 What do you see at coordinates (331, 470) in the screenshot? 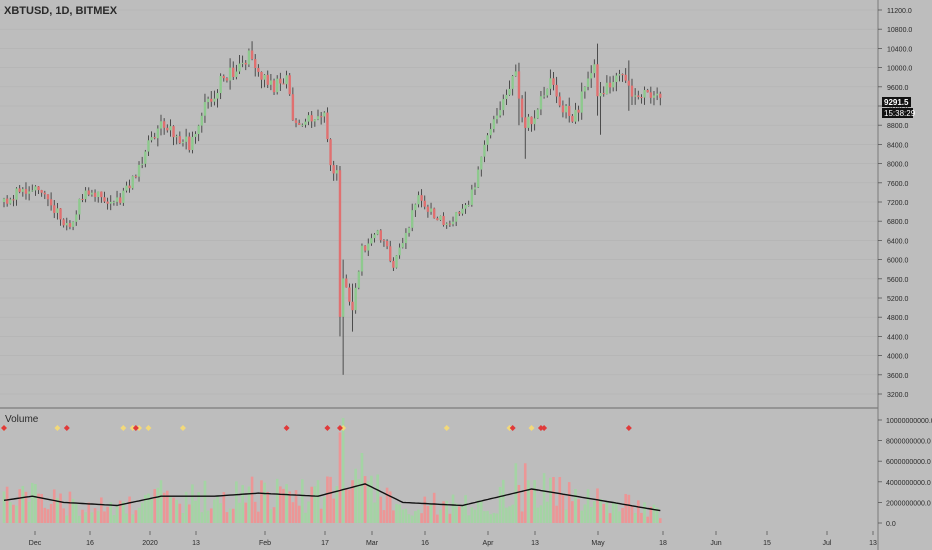
I see `volume-pane` at bounding box center [331, 470].